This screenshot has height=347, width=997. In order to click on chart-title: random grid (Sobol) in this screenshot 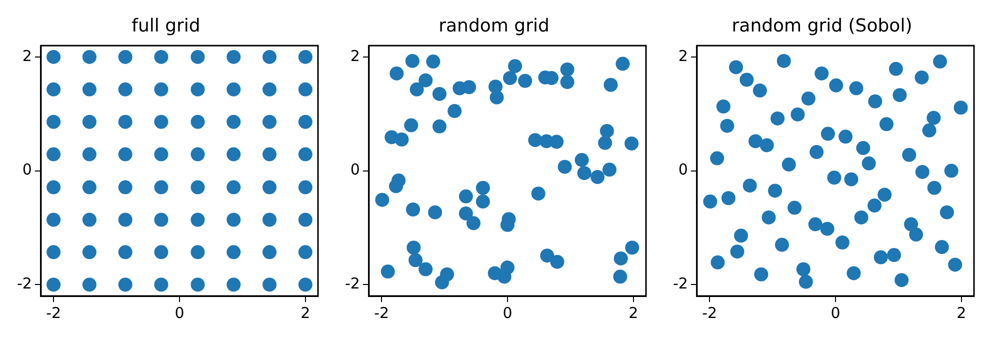, I will do `click(822, 25)`.